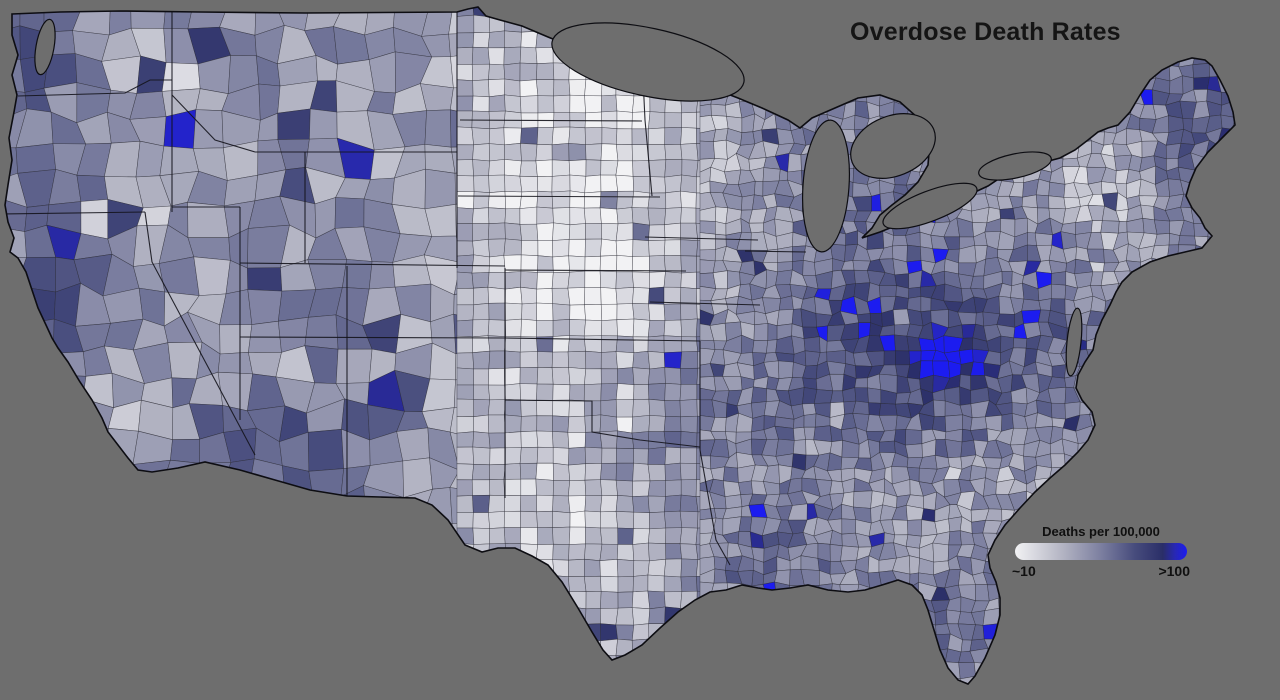  I want to click on map-title: Overdose Death Rates, so click(985, 32).